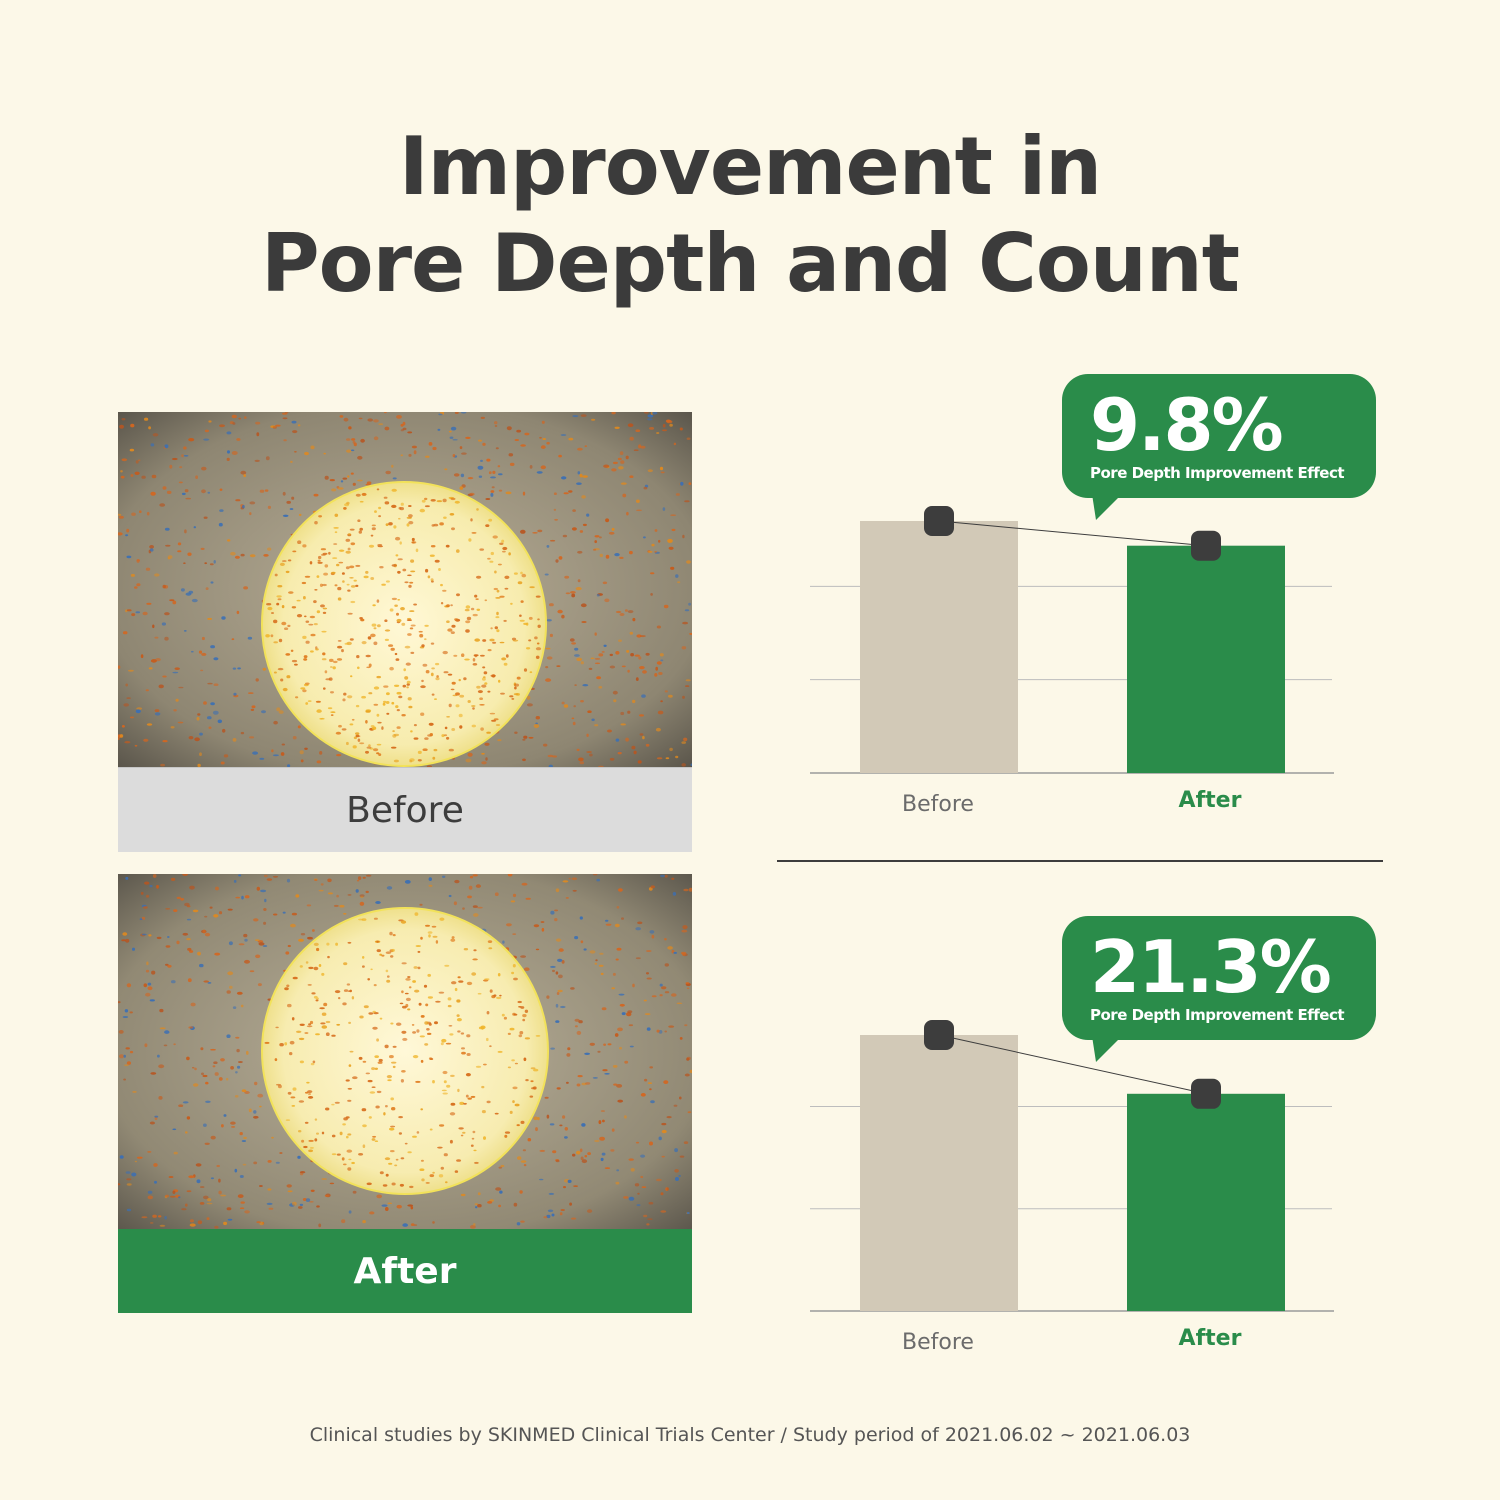 The height and width of the screenshot is (1500, 1500). What do you see at coordinates (405, 809) in the screenshot?
I see `before-label: Before` at bounding box center [405, 809].